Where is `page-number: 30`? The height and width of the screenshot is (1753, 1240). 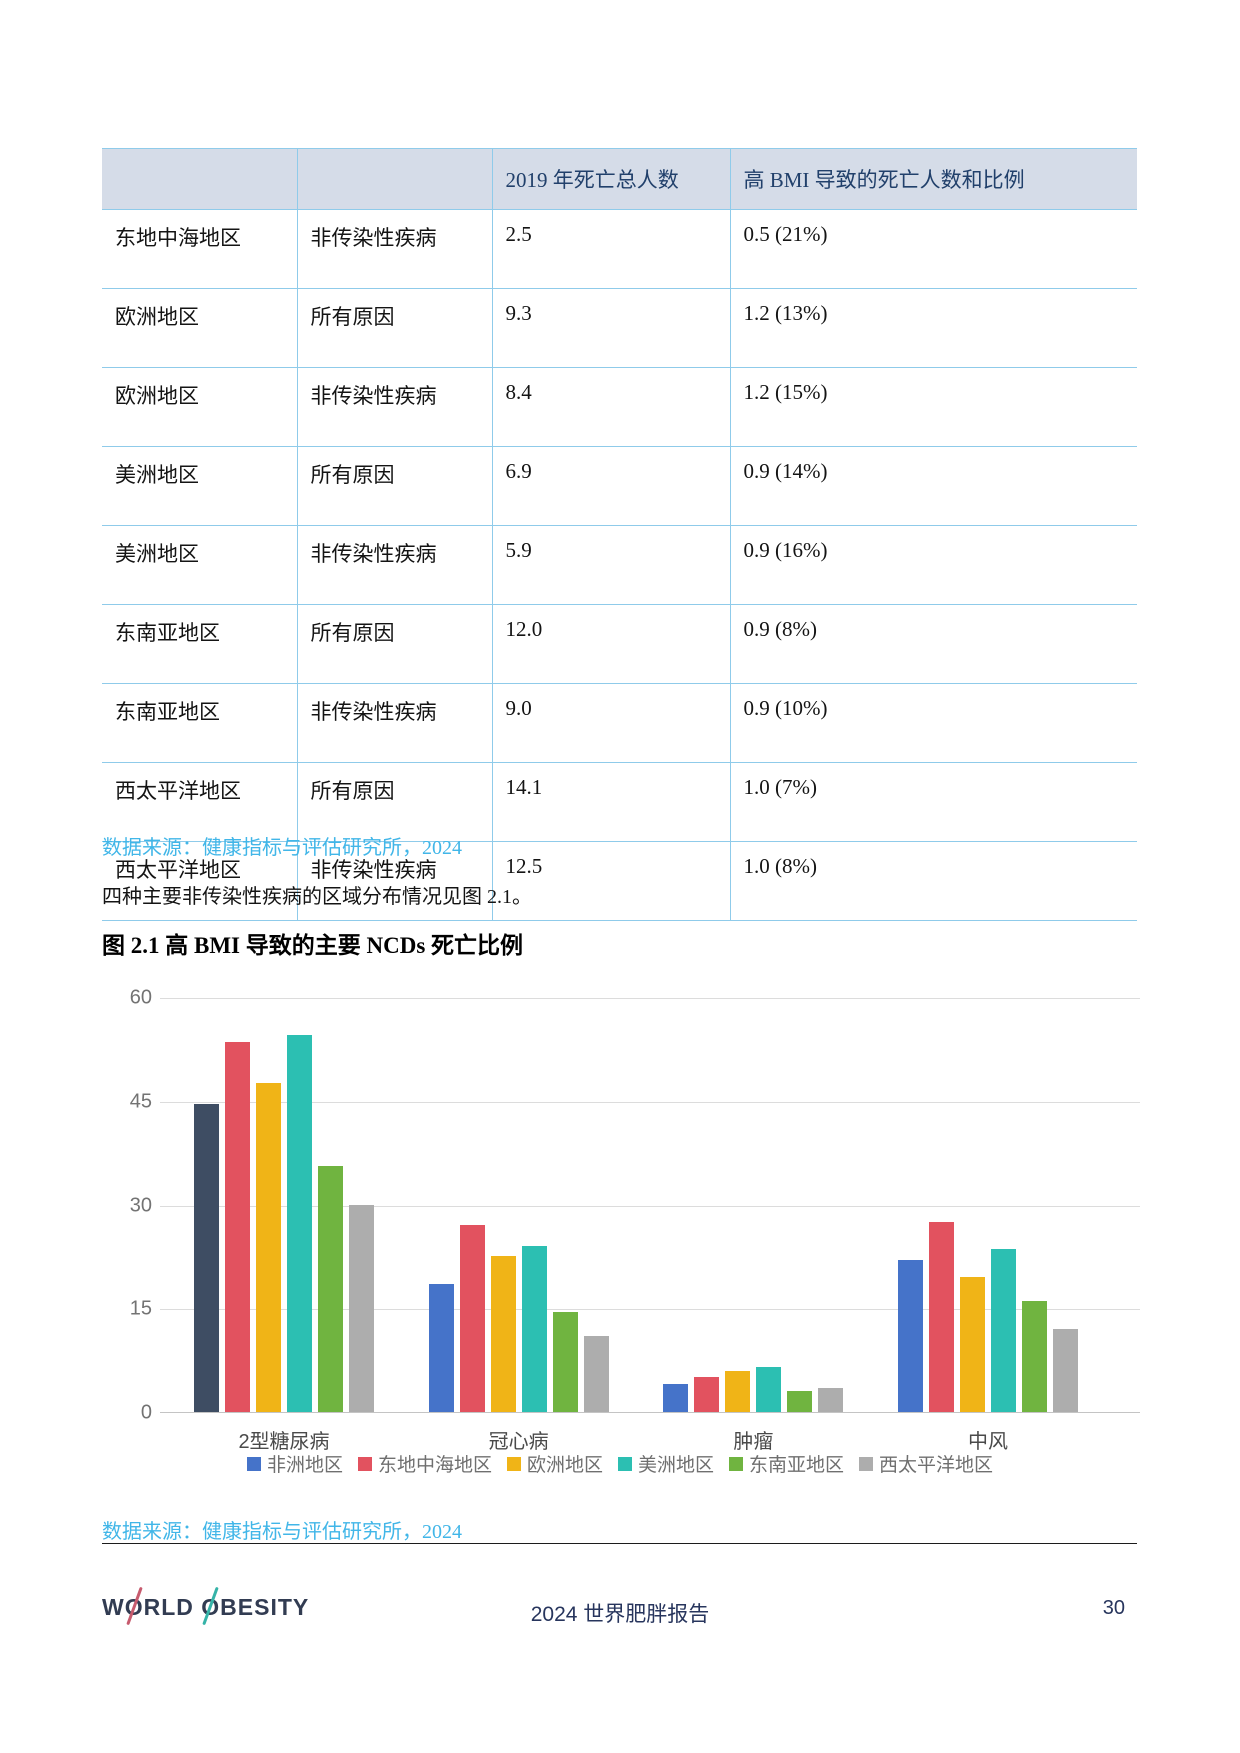
page-number: 30 is located at coordinates (1113, 1608).